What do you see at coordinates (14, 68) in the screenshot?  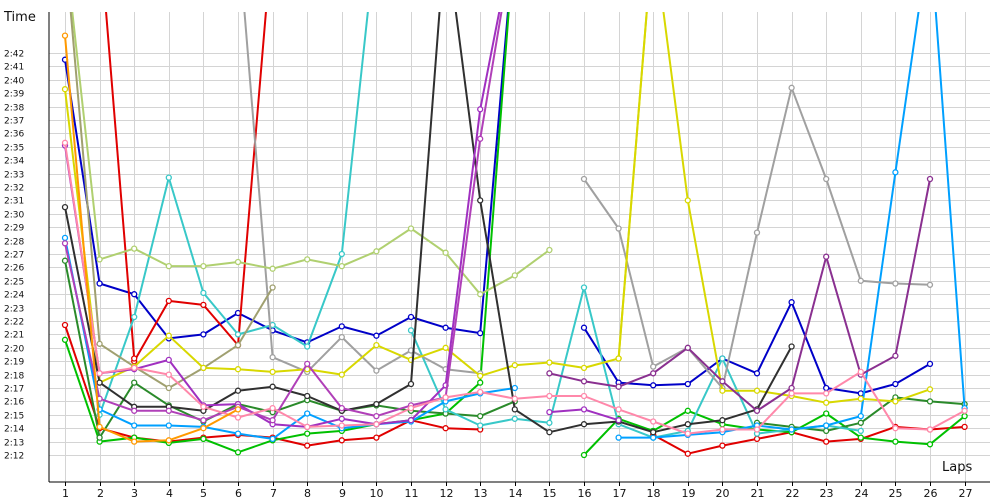 I see `y-tick-label: 2:41` at bounding box center [14, 68].